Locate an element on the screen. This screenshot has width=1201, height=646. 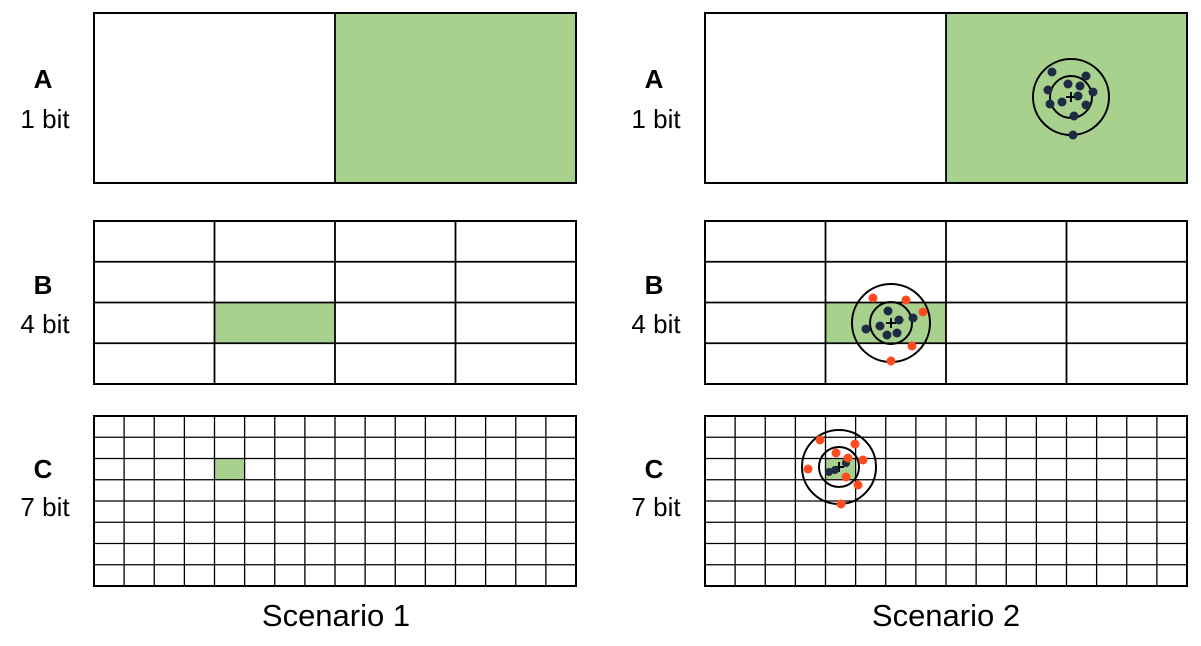
scenario-1-panel-c: C 7 bit is located at coordinates (298, 501).